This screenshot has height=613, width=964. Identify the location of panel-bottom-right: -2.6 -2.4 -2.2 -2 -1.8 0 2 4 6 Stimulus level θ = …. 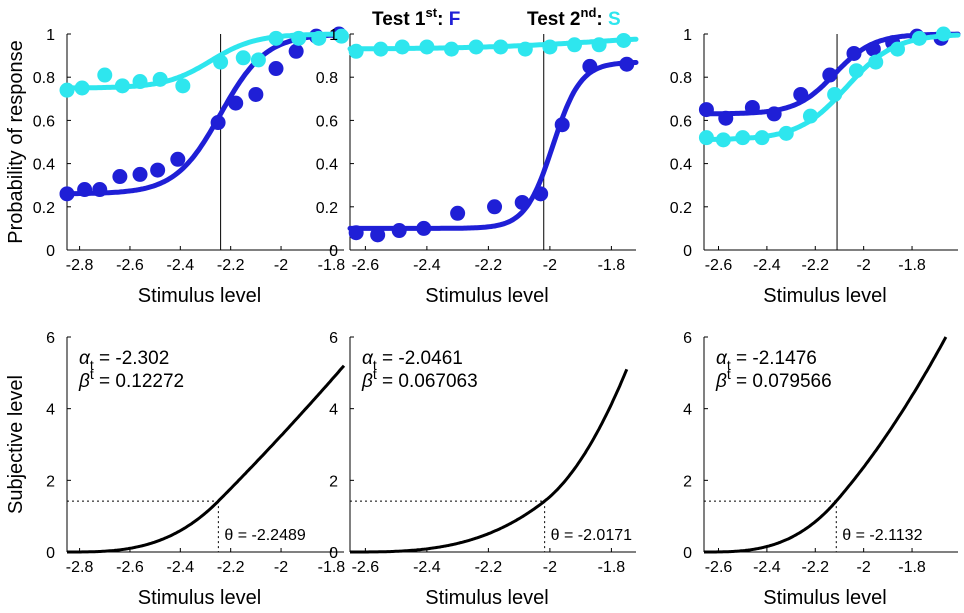
(820, 469).